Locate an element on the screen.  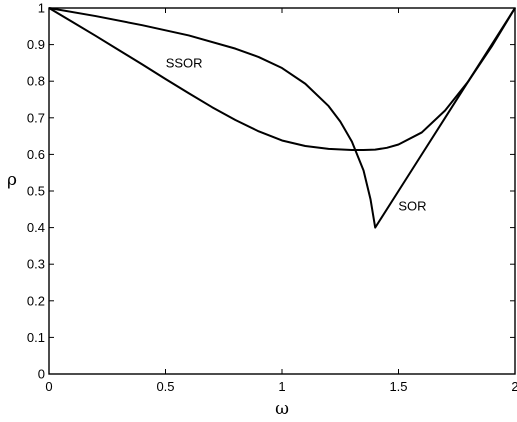
x-tick-label: 1 is located at coordinates (281, 386).